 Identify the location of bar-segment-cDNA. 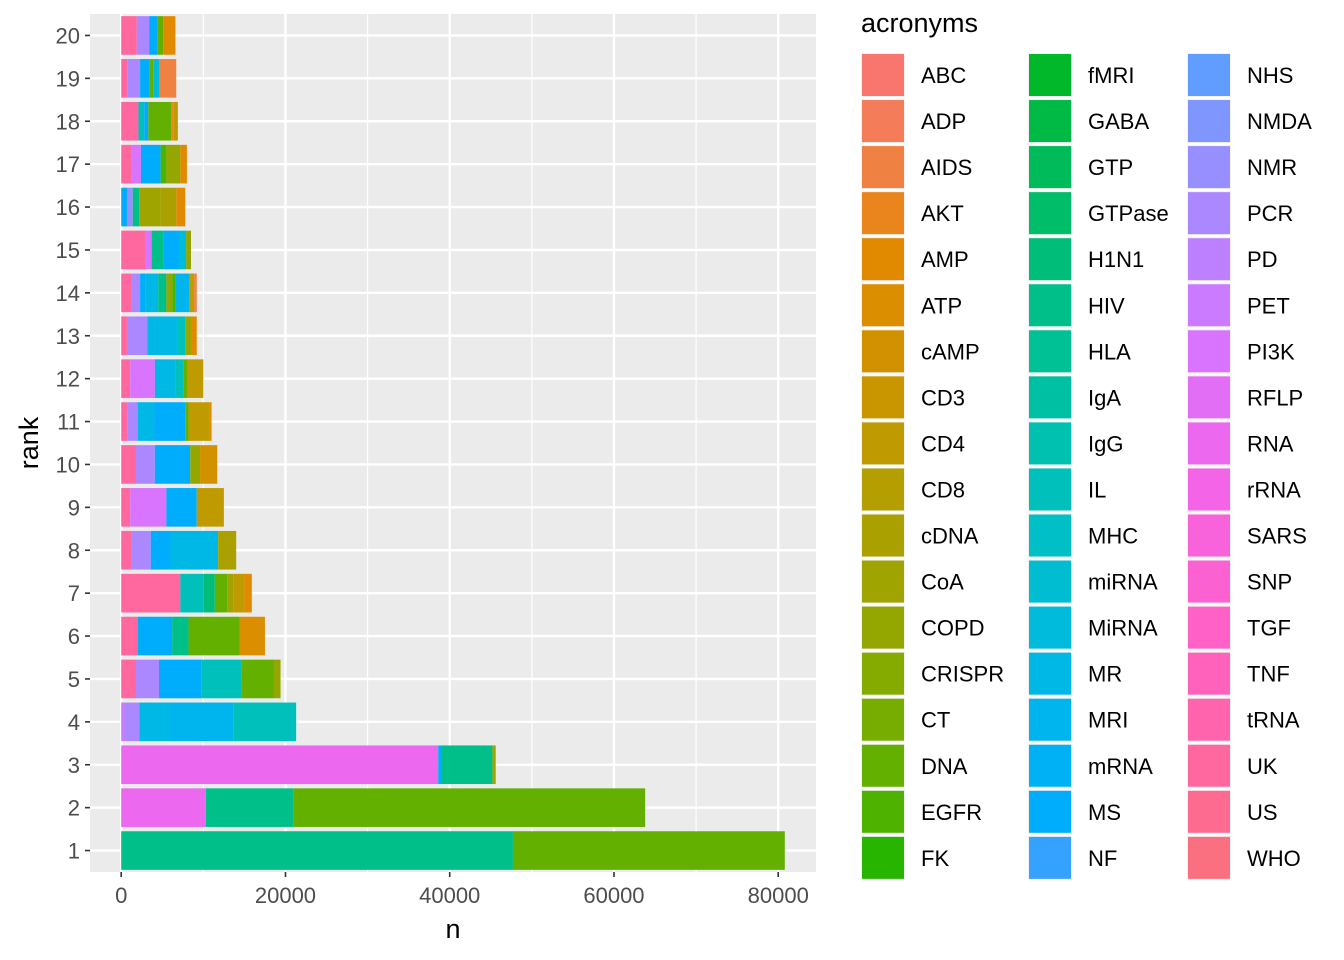
(168, 207).